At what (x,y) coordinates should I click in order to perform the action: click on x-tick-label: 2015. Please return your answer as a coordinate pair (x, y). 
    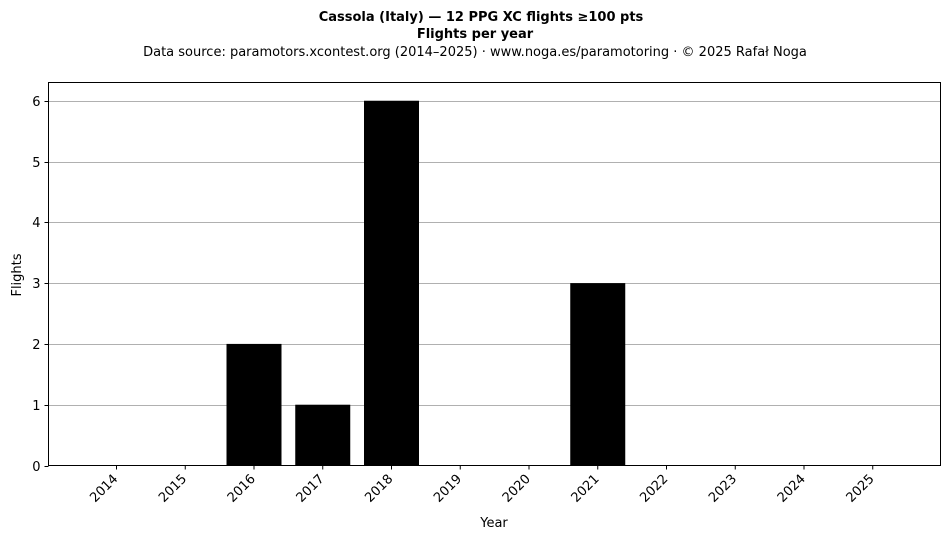
    Looking at the image, I should click on (173, 489).